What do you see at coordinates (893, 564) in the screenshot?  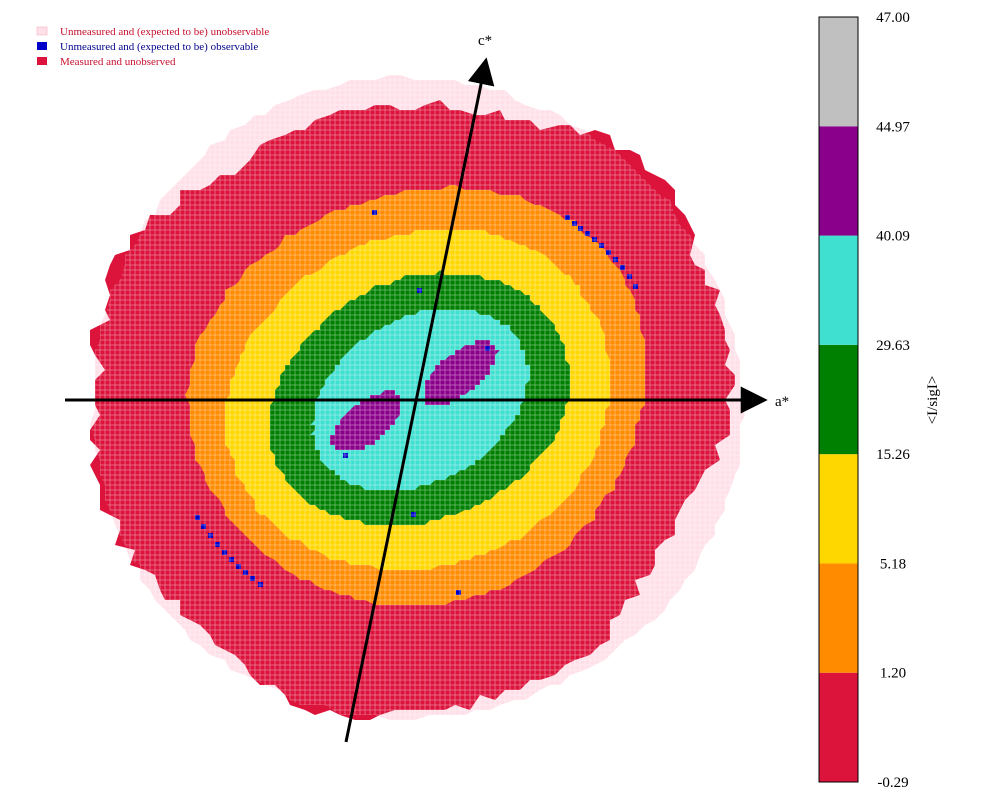 I see `colorbar-tick-label: 5.18` at bounding box center [893, 564].